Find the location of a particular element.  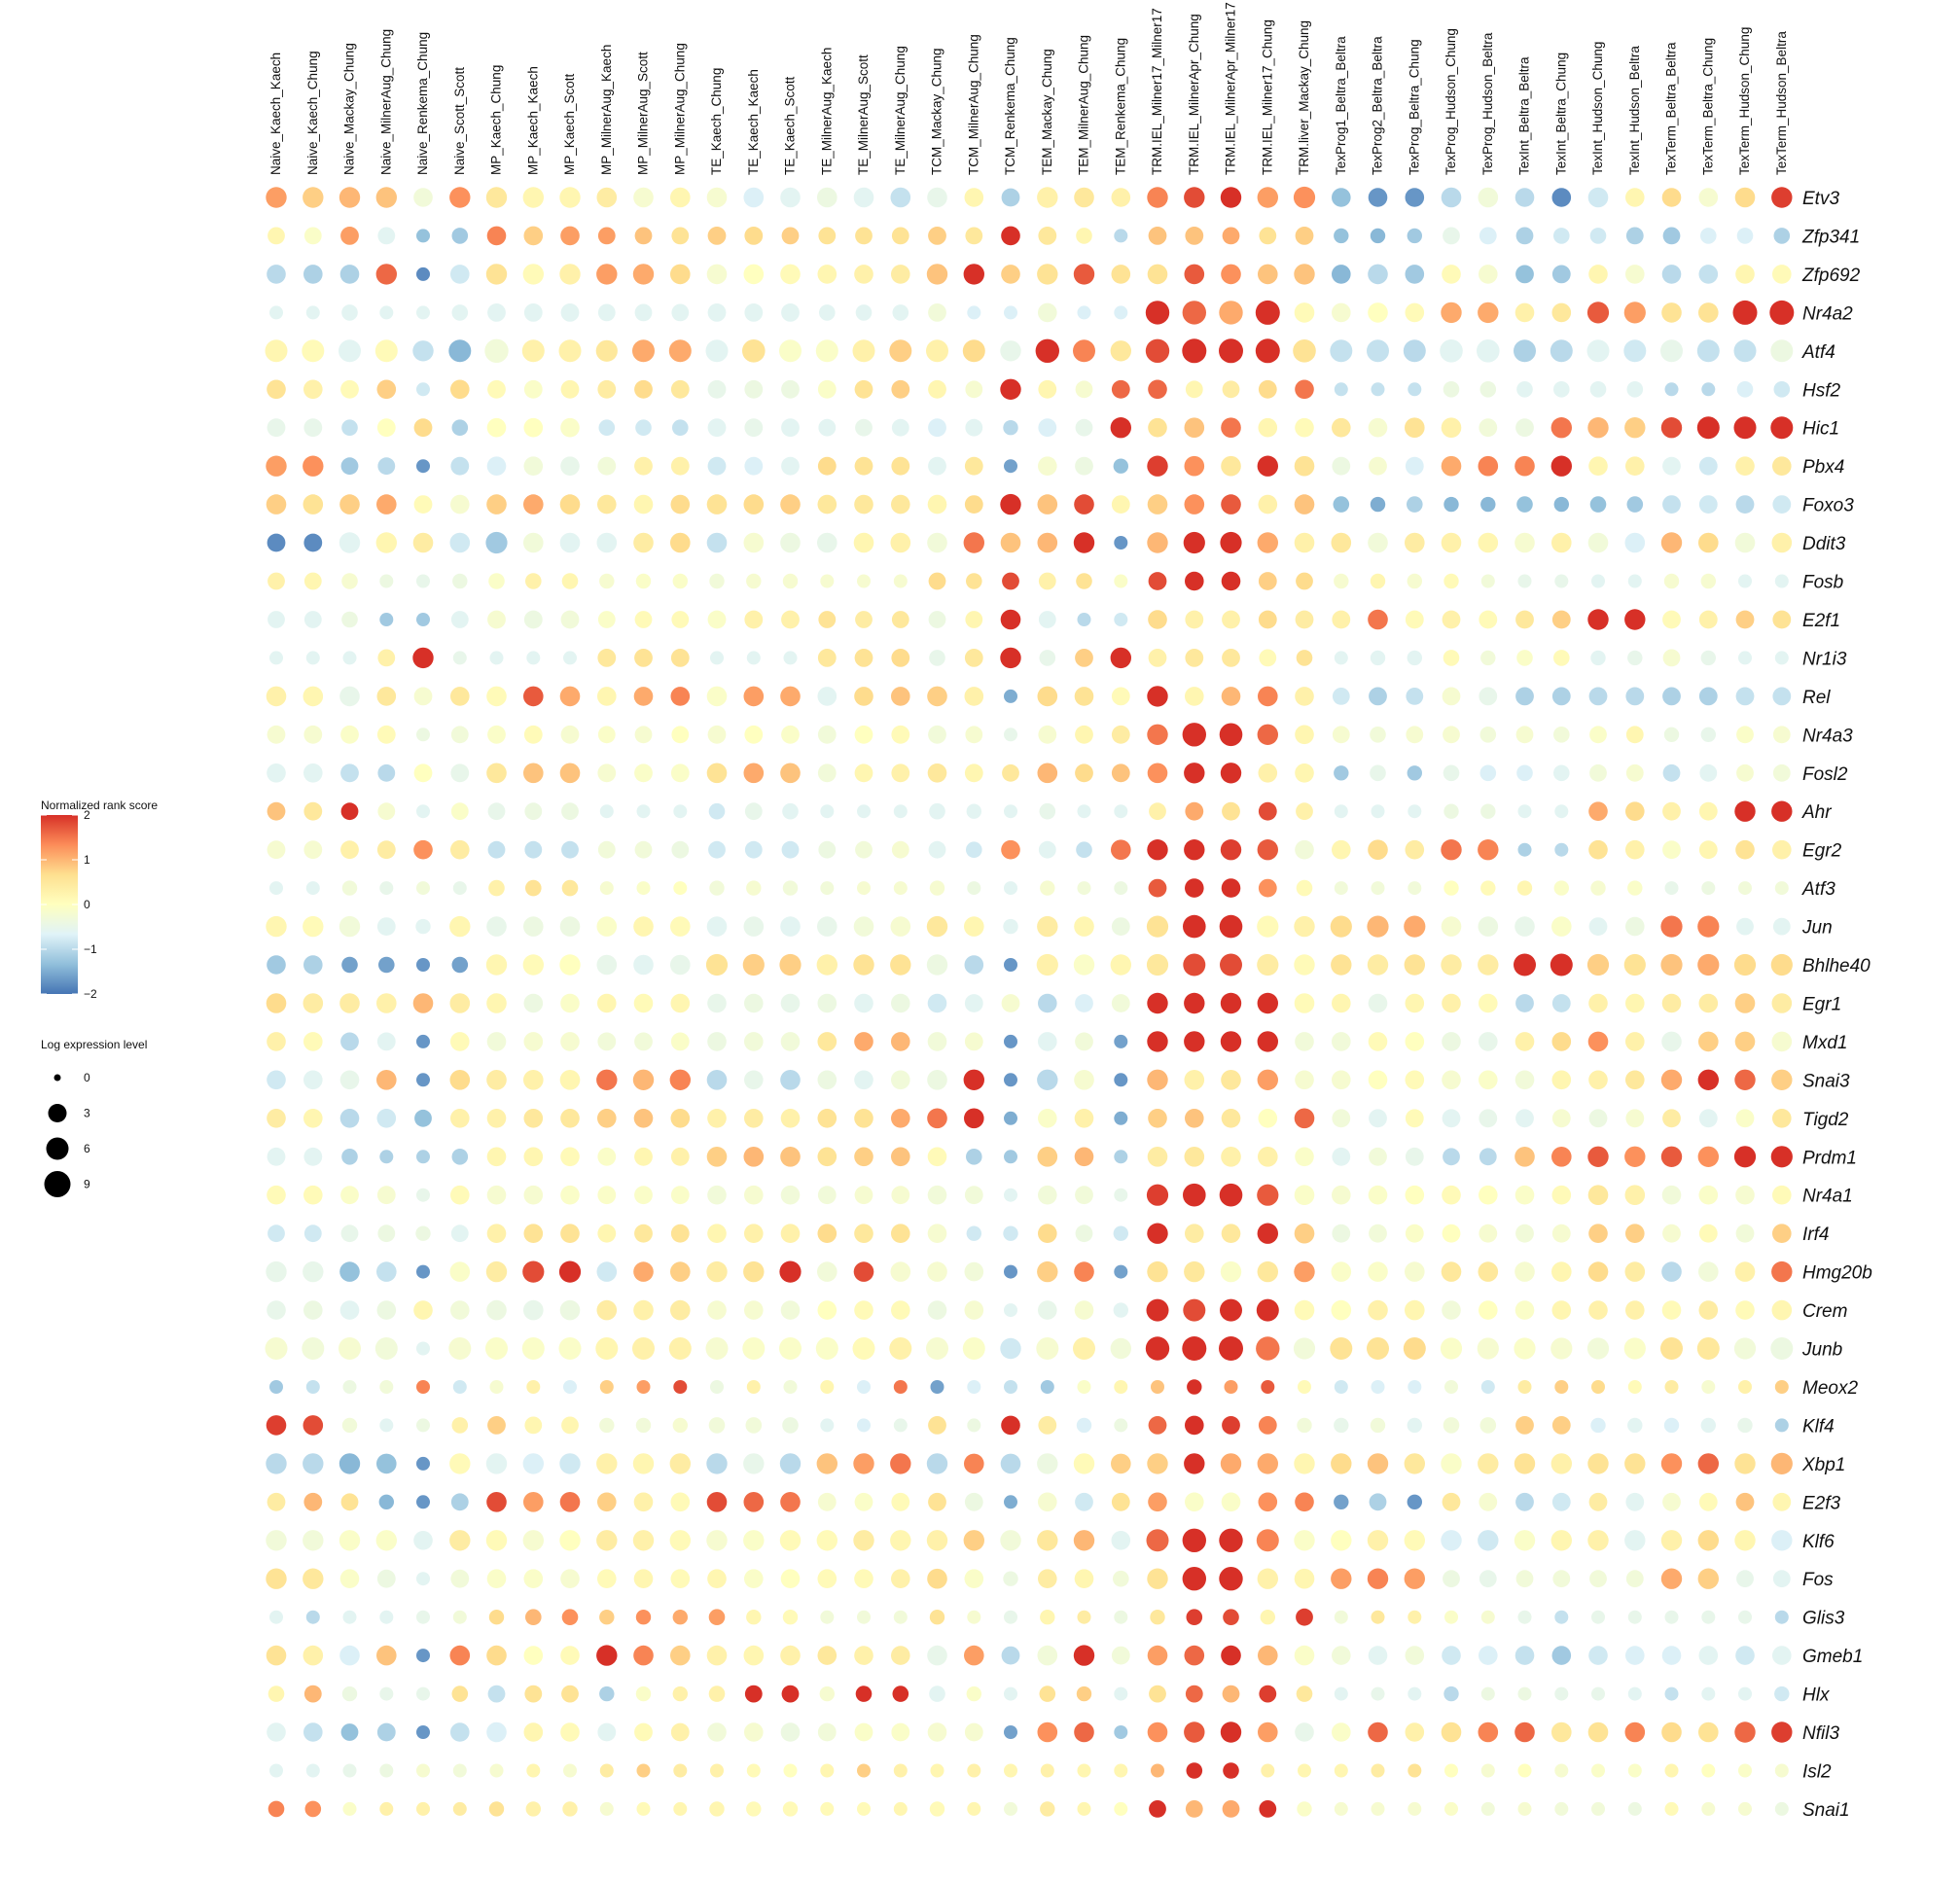

row-label: Zfp341 is located at coordinates (1830, 237).